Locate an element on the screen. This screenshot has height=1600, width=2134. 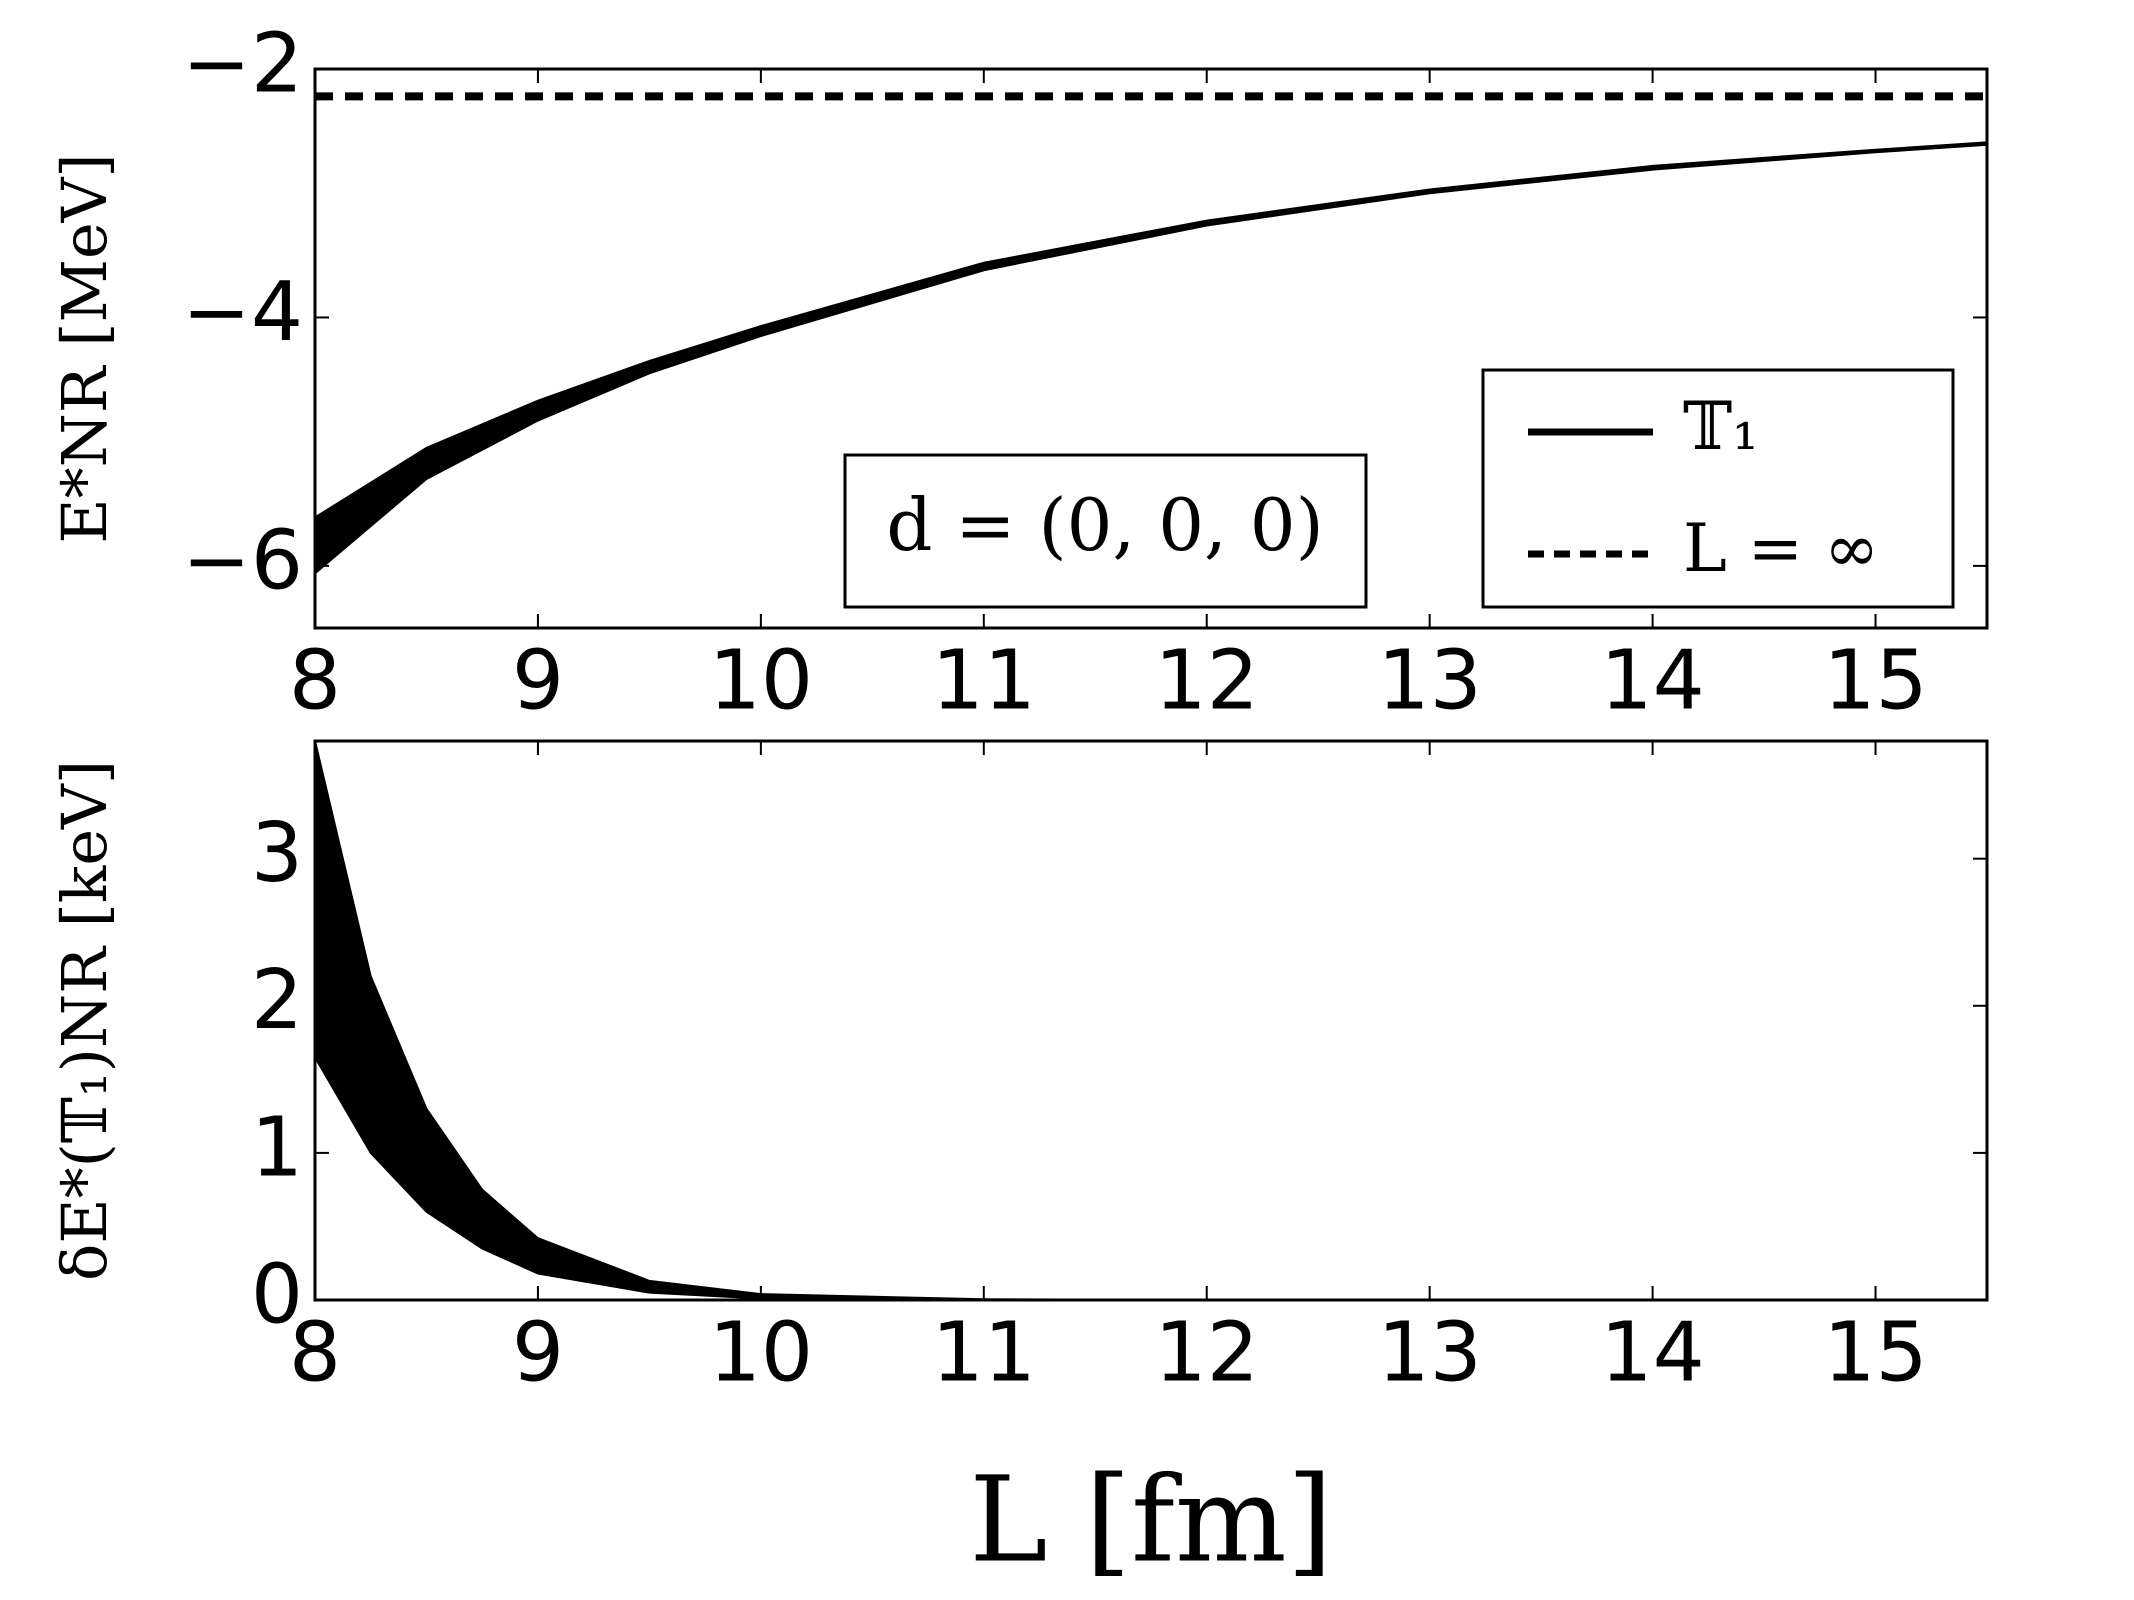
x-axis-label: L [fm] is located at coordinates (1151, 1520).